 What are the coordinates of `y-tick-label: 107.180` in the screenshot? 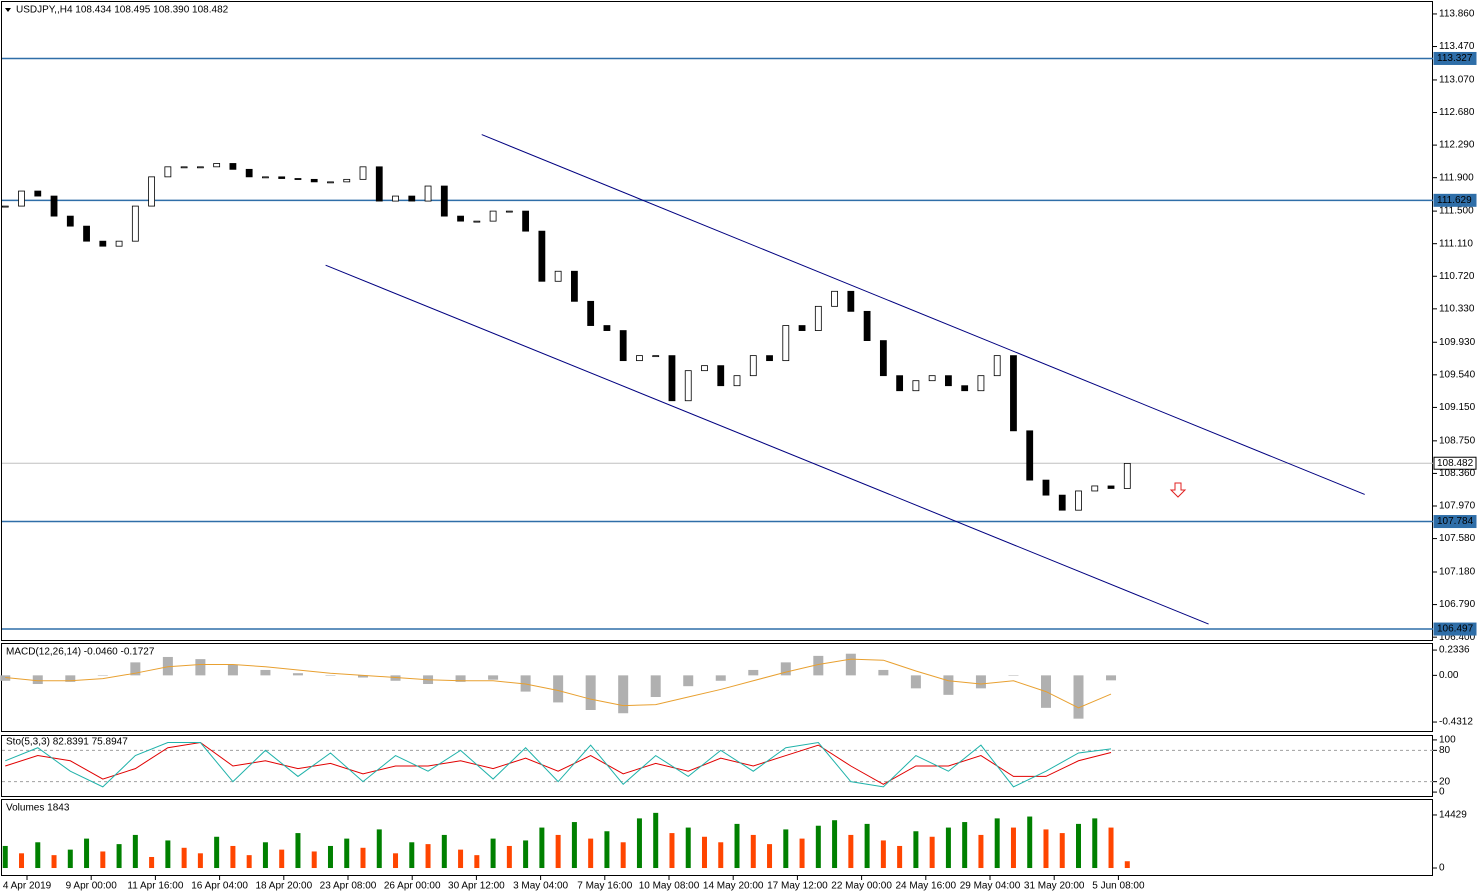 It's located at (1457, 572).